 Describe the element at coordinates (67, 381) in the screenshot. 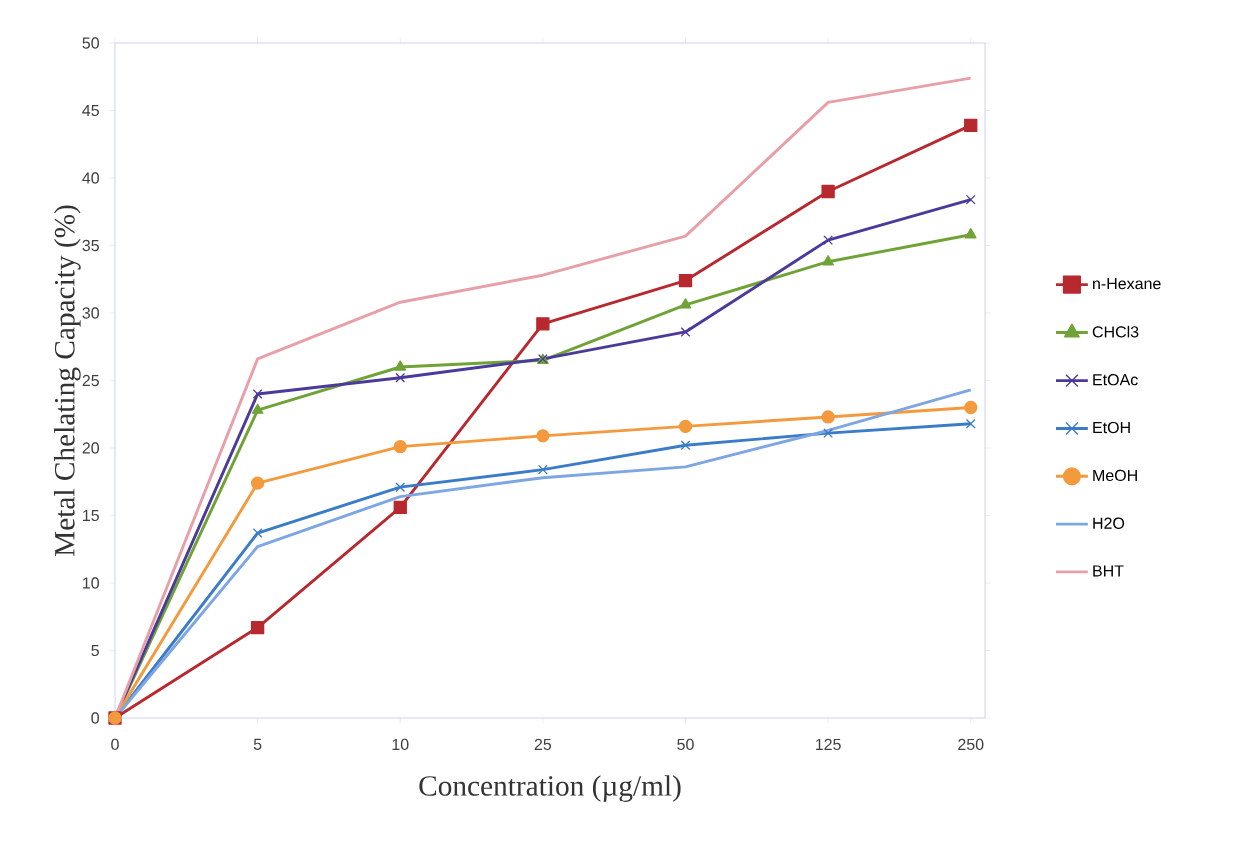

I see `y-axis-title: Metal Chelating Capacity (%)` at that location.